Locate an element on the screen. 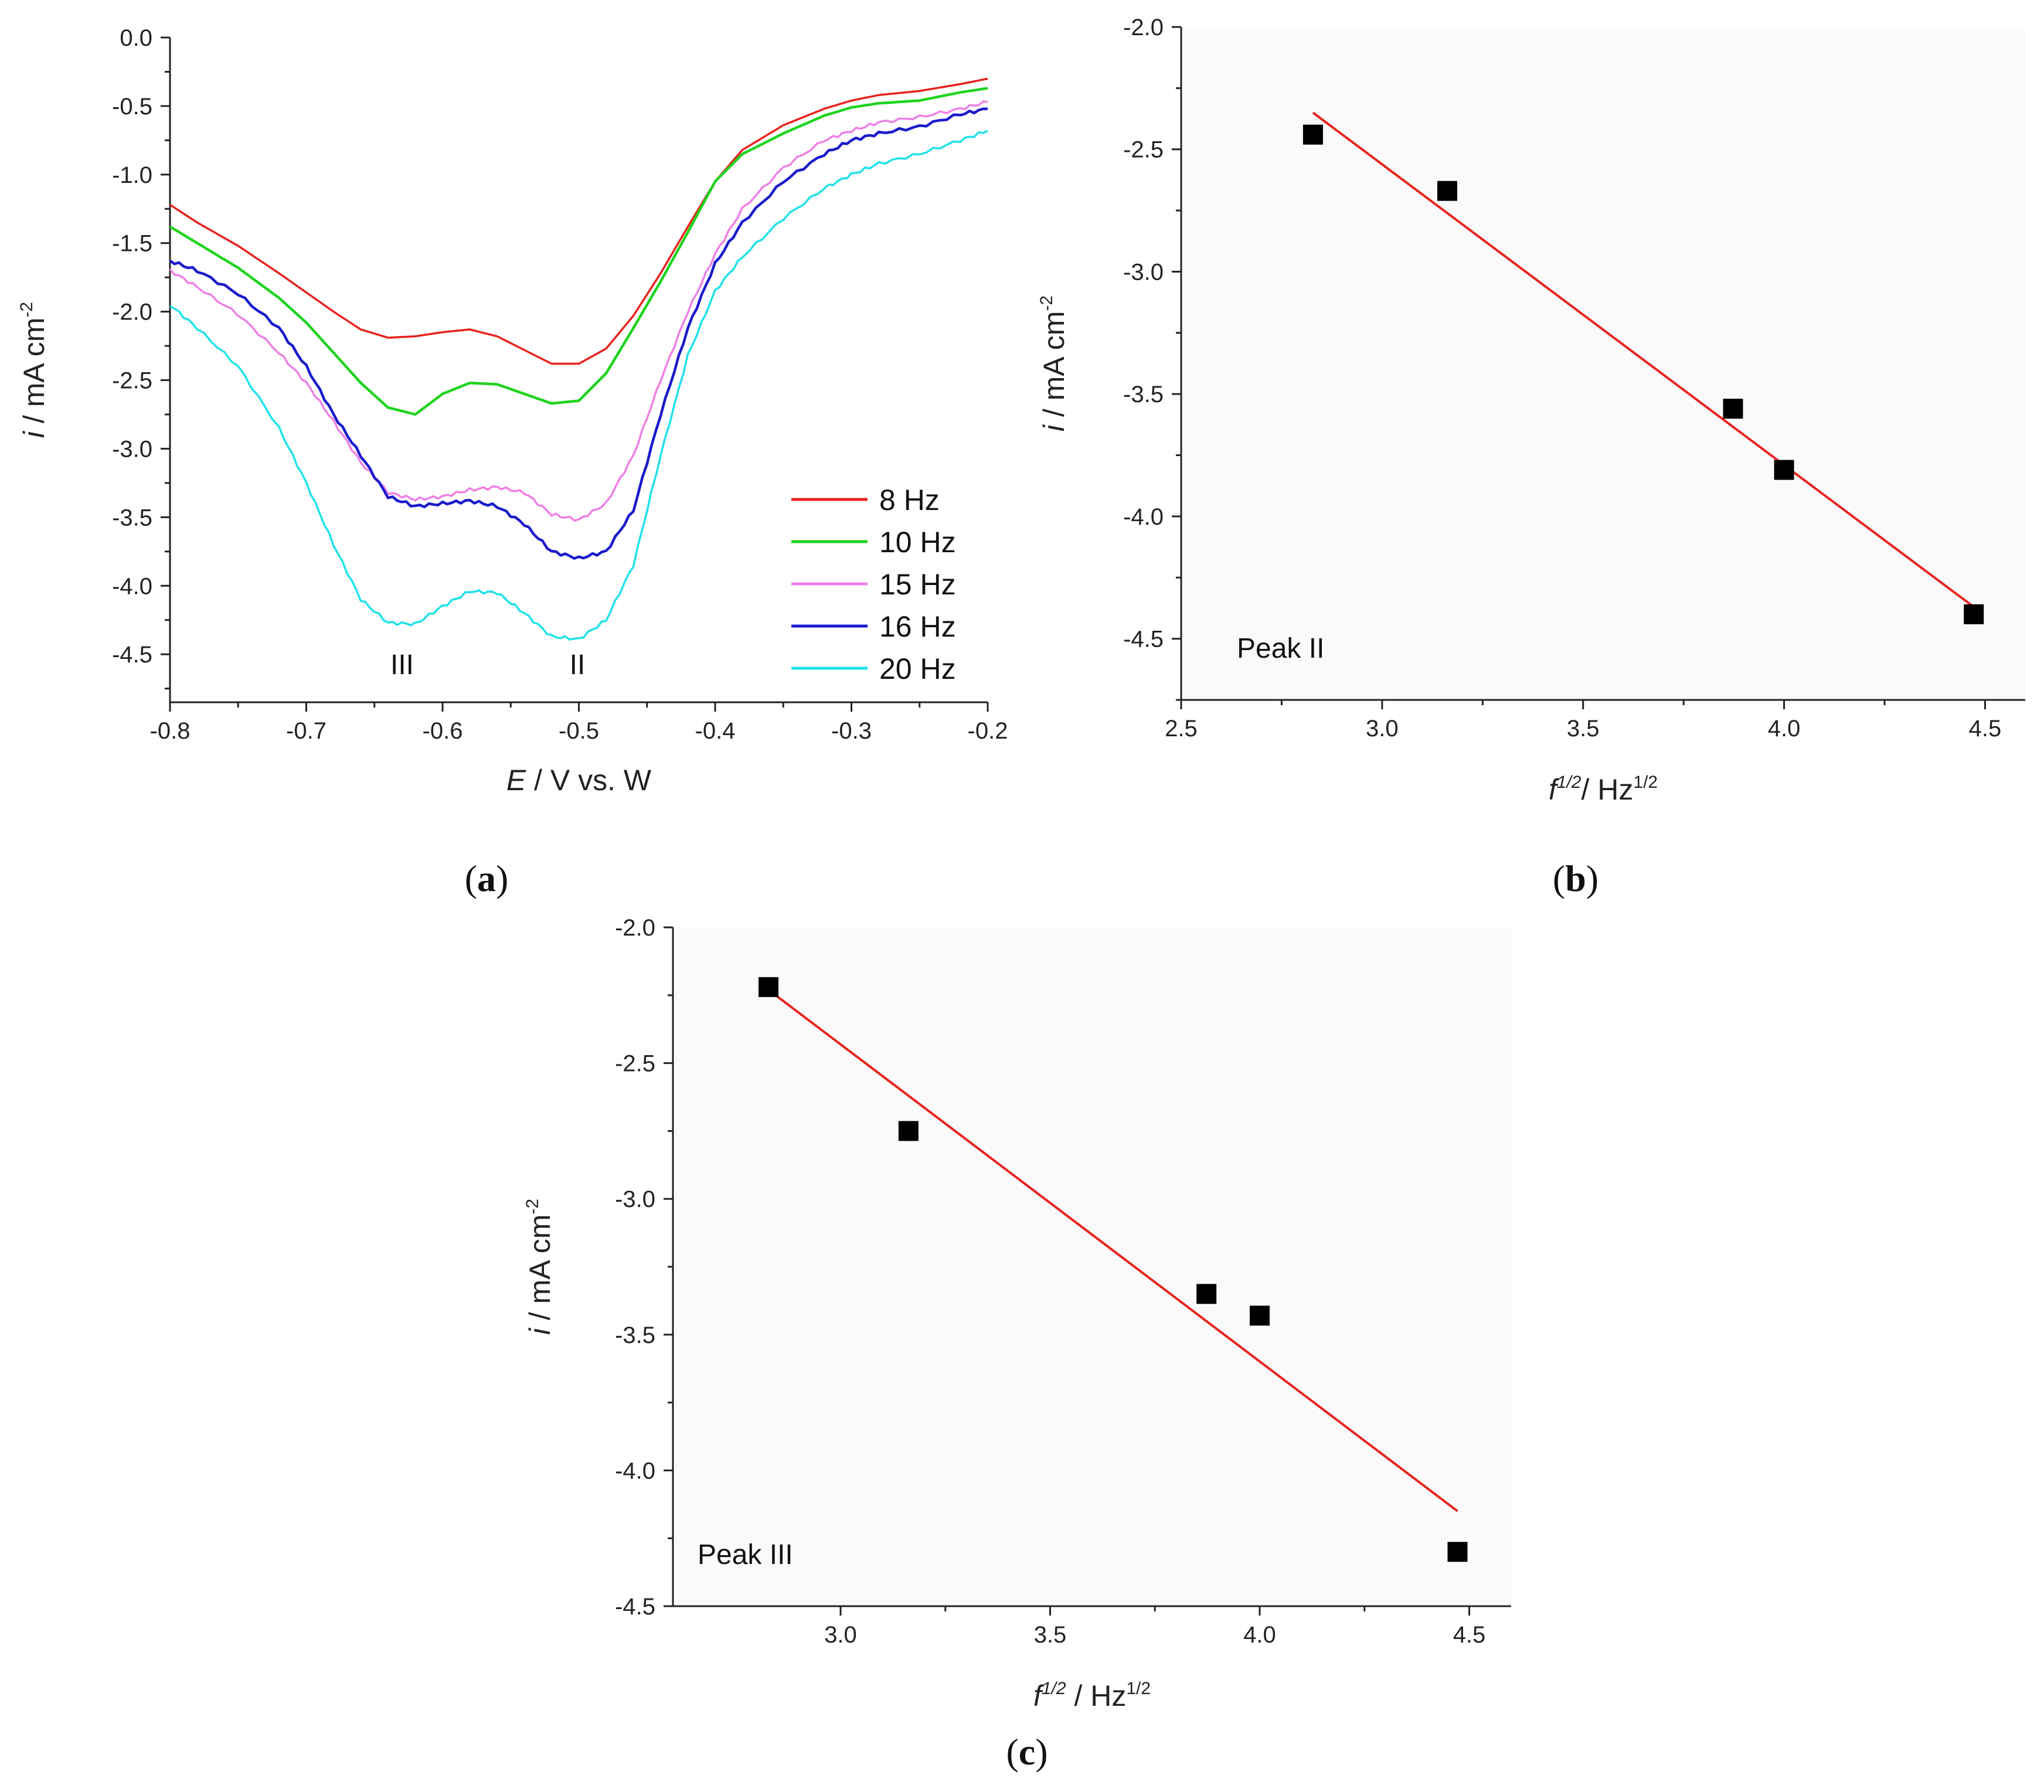 Image resolution: width=2044 pixels, height=1792 pixels. y-tick-label: -1.0 is located at coordinates (132, 175).